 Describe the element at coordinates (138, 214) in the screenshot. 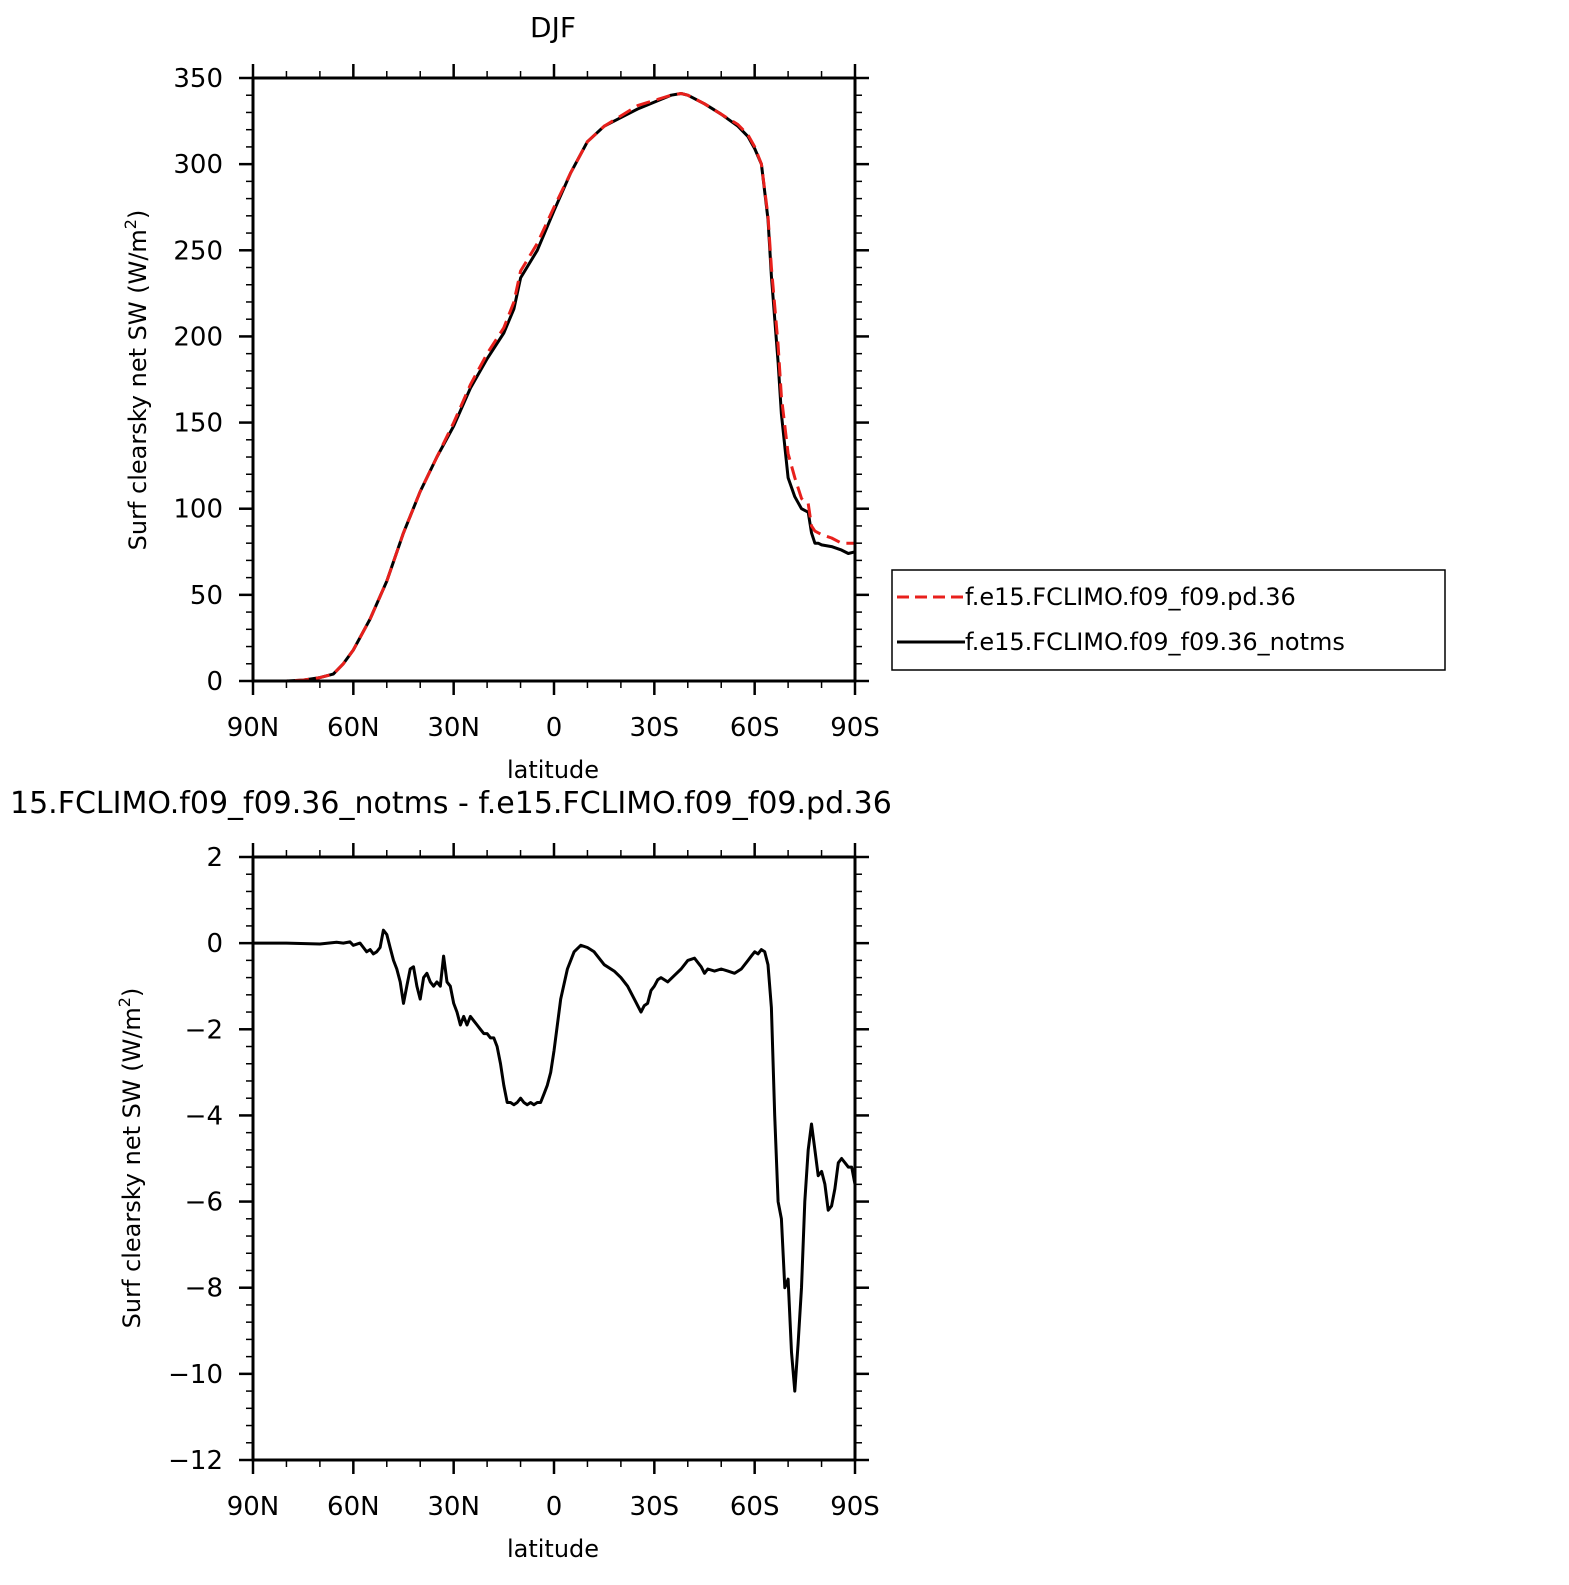

I see `top-y-axis-label-end: )` at that location.